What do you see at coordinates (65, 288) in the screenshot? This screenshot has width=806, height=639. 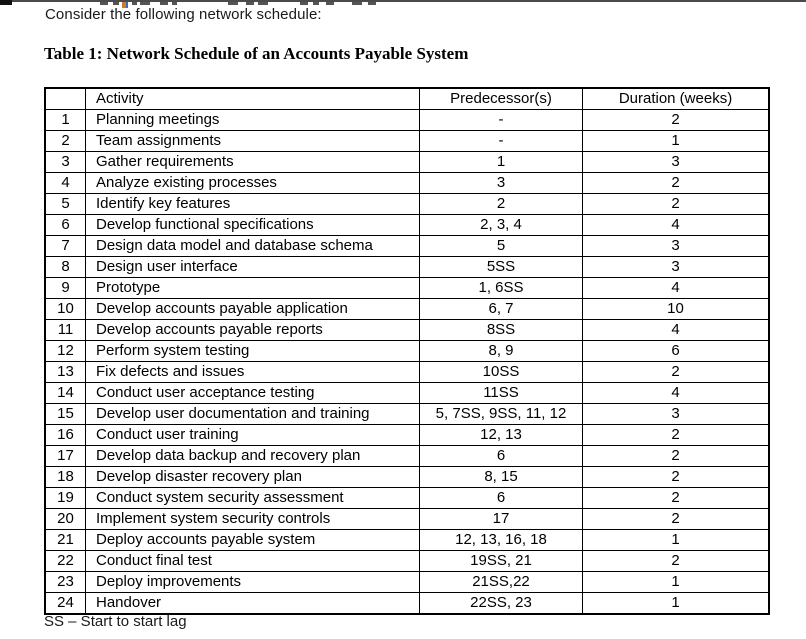 I see `row-number-cell: 9` at bounding box center [65, 288].